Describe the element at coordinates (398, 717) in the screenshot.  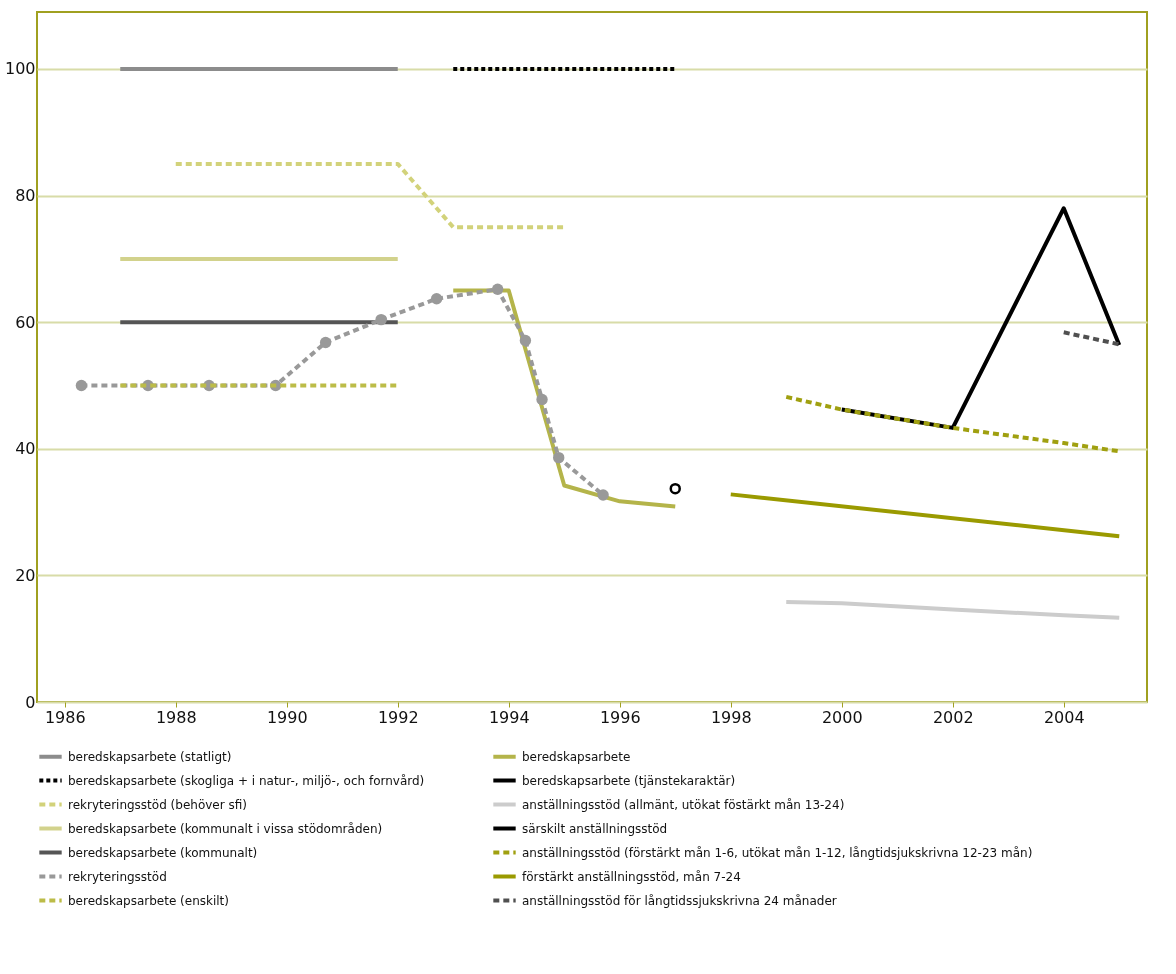
I see `x-tick-label: 1992` at that location.